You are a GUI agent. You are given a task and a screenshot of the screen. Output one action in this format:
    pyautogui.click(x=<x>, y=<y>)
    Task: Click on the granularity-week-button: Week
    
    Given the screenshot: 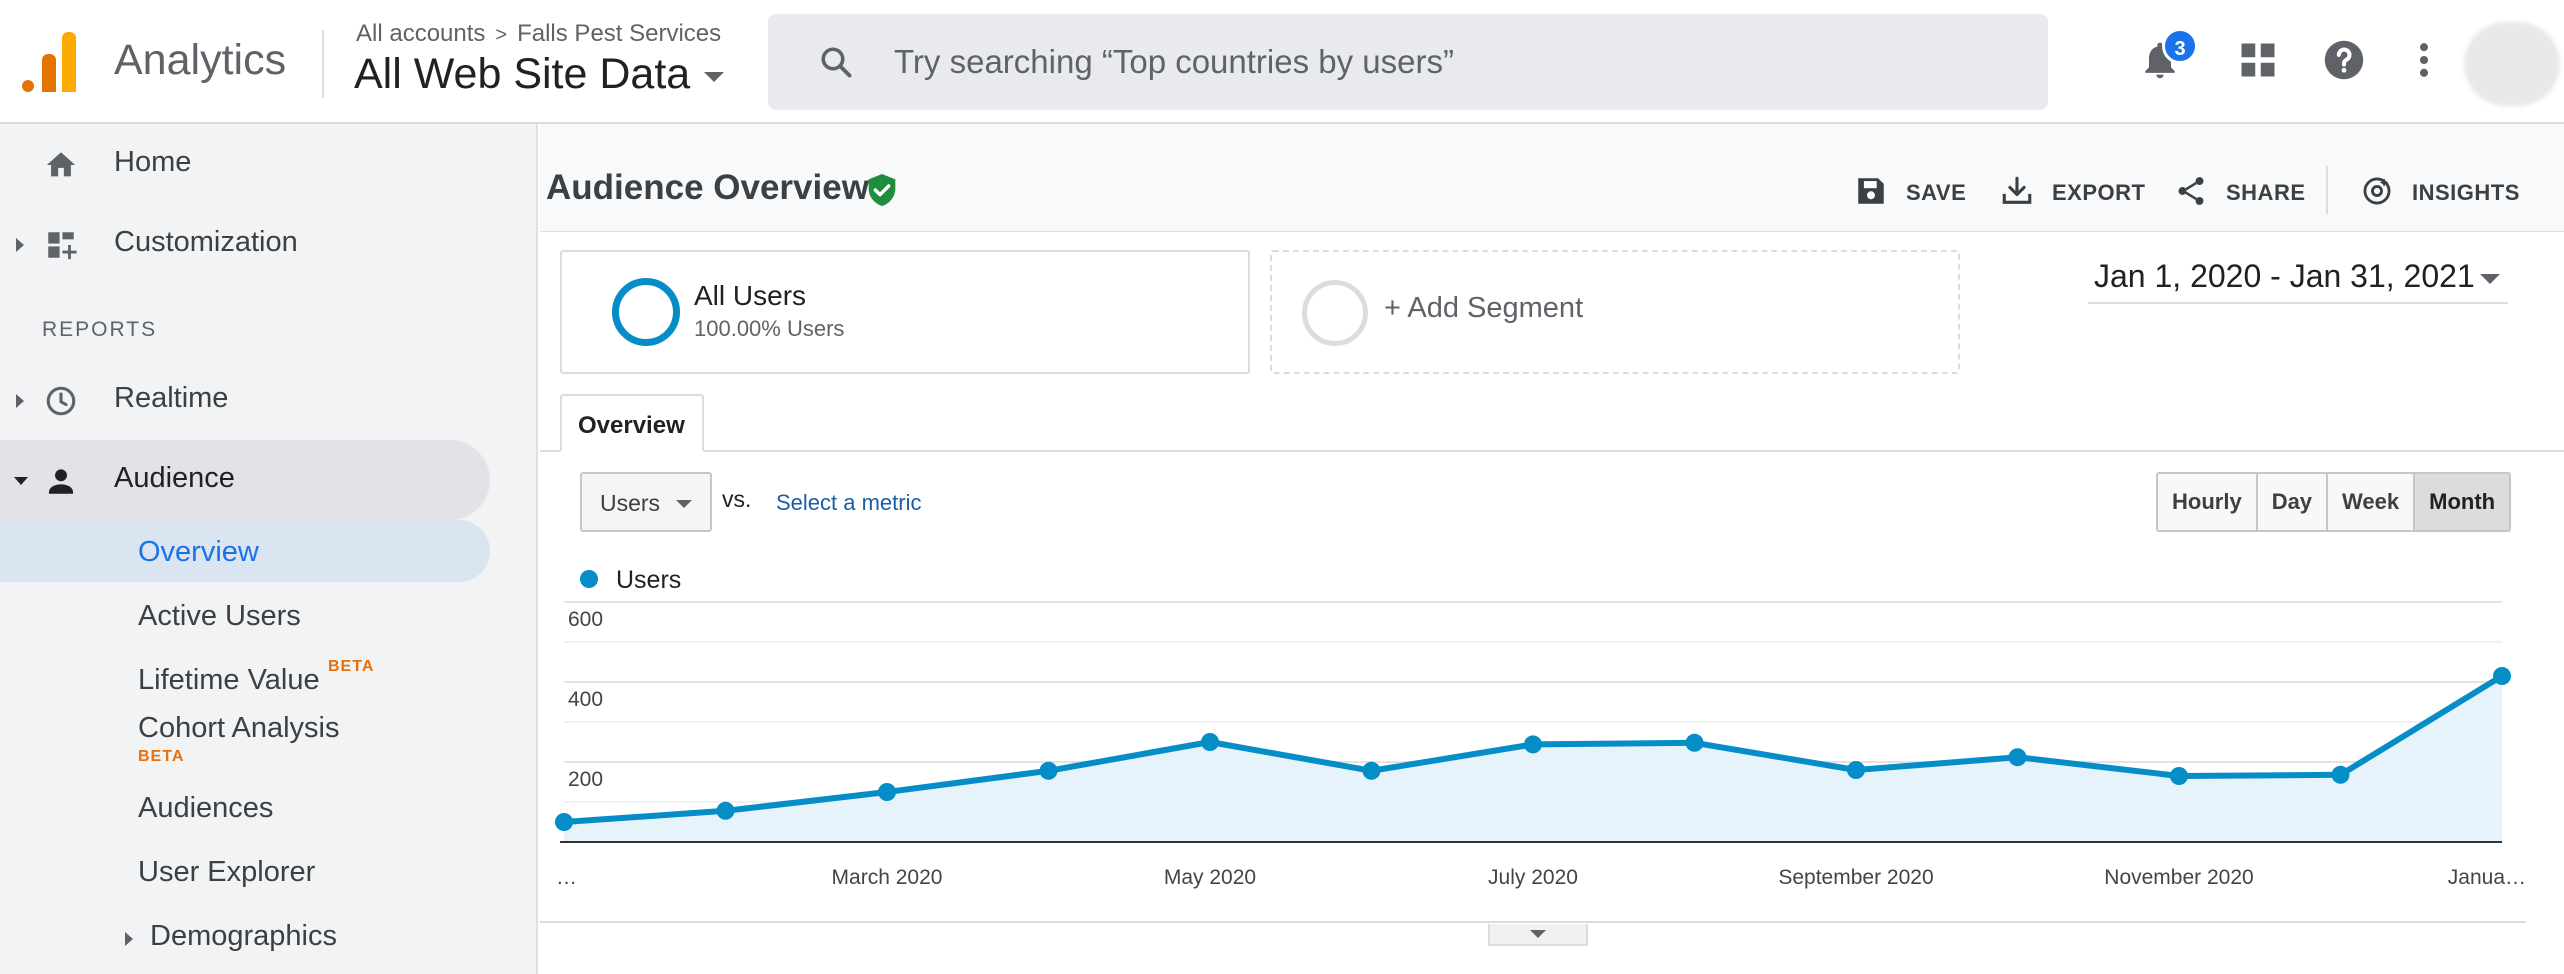 What is the action you would take?
    pyautogui.click(x=2372, y=502)
    